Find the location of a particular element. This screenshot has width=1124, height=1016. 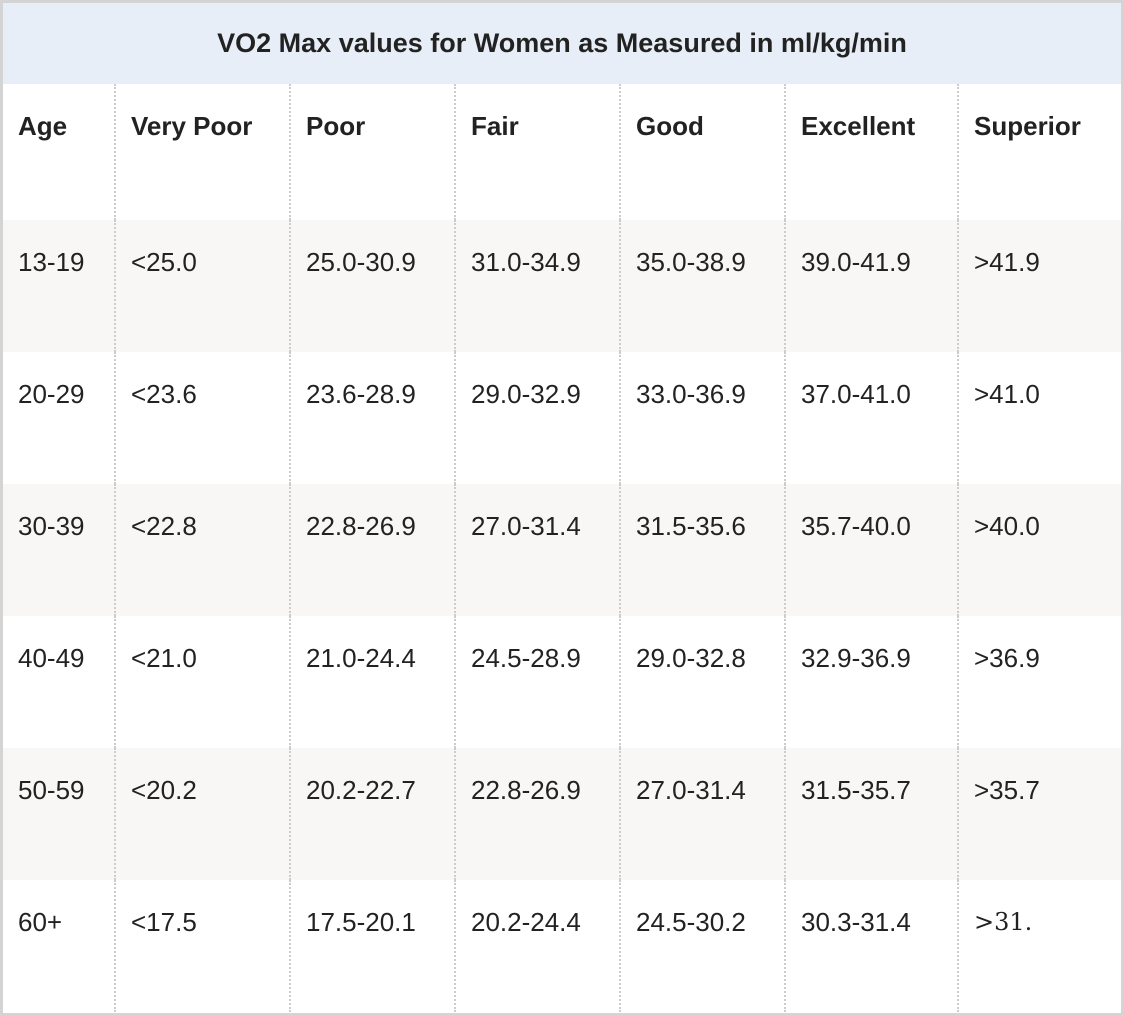

table-cell: 13-19 is located at coordinates (59, 286).